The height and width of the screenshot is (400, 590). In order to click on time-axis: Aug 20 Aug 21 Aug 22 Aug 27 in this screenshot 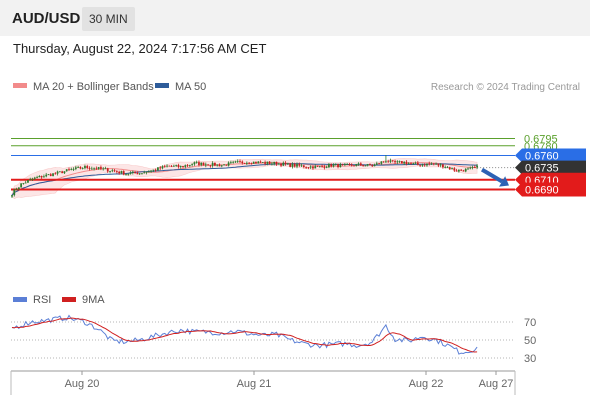, I will do `click(263, 382)`.